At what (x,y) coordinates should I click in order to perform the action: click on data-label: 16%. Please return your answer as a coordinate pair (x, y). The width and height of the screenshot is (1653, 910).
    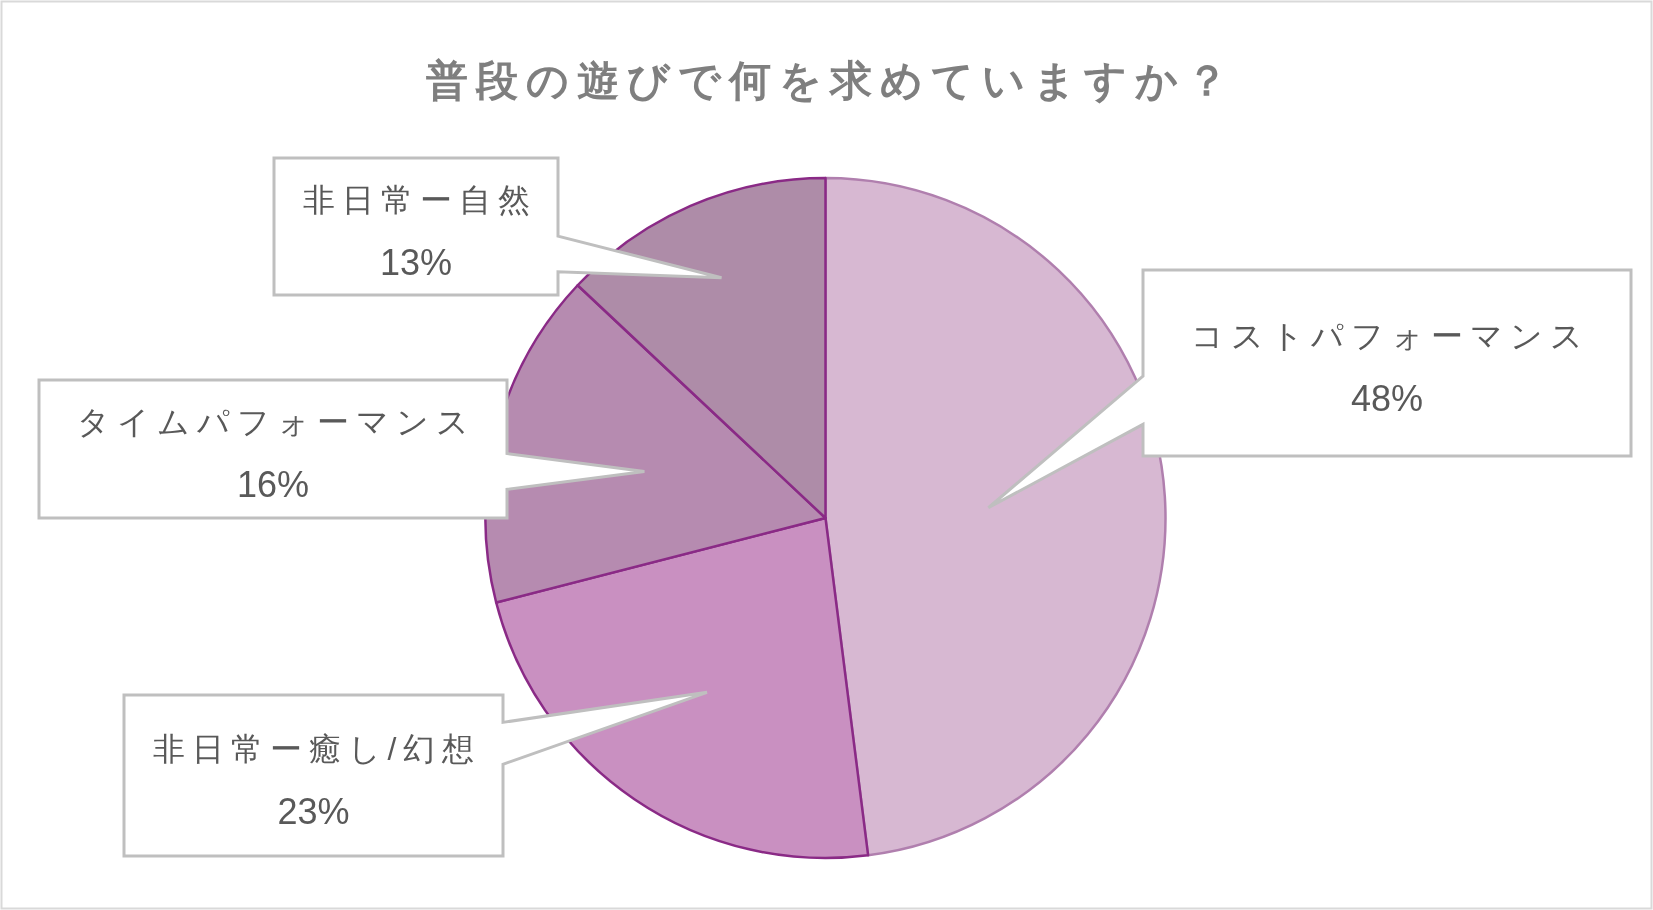
    Looking at the image, I should click on (273, 484).